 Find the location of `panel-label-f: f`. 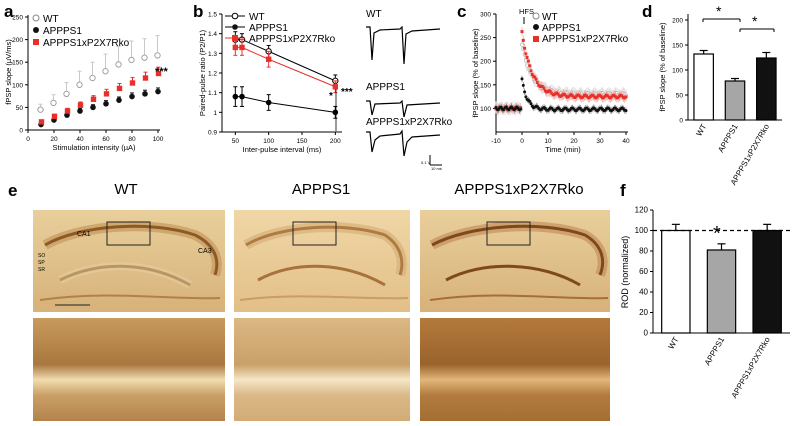

panel-label-f: f is located at coordinates (623, 190).